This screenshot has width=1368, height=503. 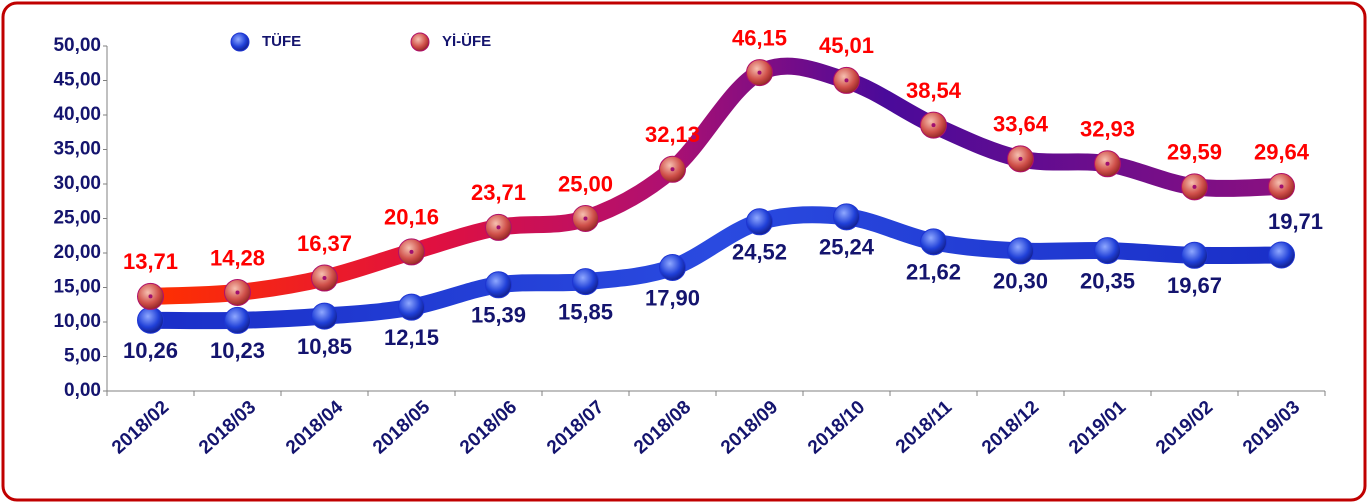 What do you see at coordinates (150, 261) in the screenshot?
I see `data-label: 13,71` at bounding box center [150, 261].